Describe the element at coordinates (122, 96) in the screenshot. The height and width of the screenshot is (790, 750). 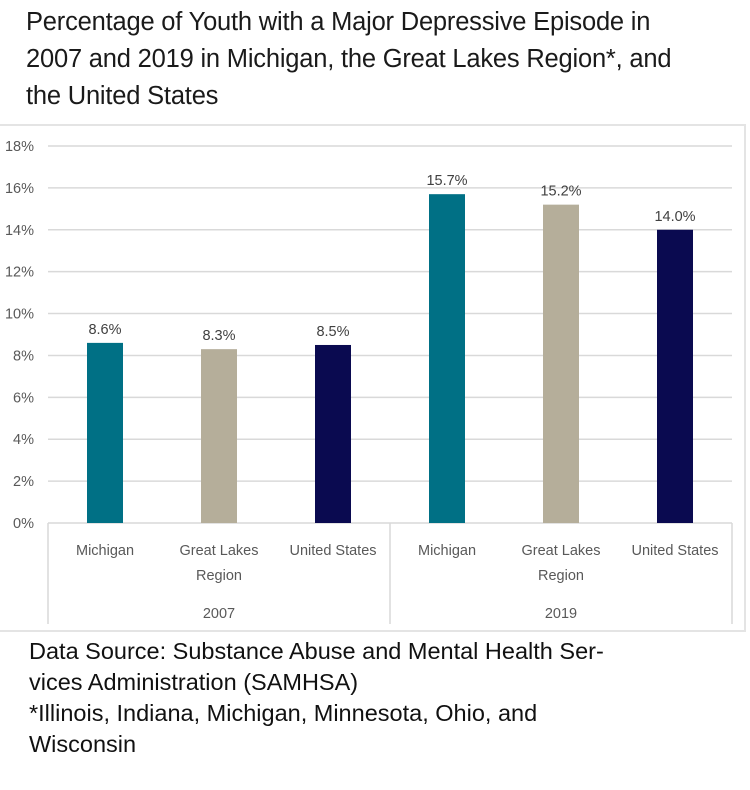
I see `title-line: the United States` at that location.